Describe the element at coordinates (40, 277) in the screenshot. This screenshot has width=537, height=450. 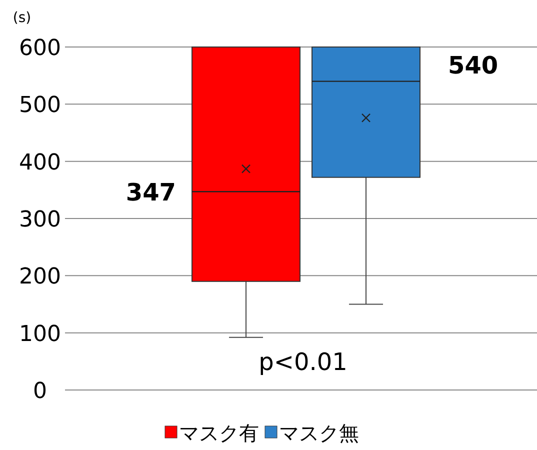
I see `y-tick-label: 200` at that location.